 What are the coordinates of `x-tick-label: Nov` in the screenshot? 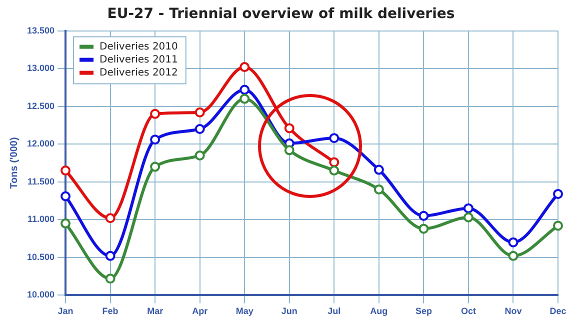 It's located at (513, 311).